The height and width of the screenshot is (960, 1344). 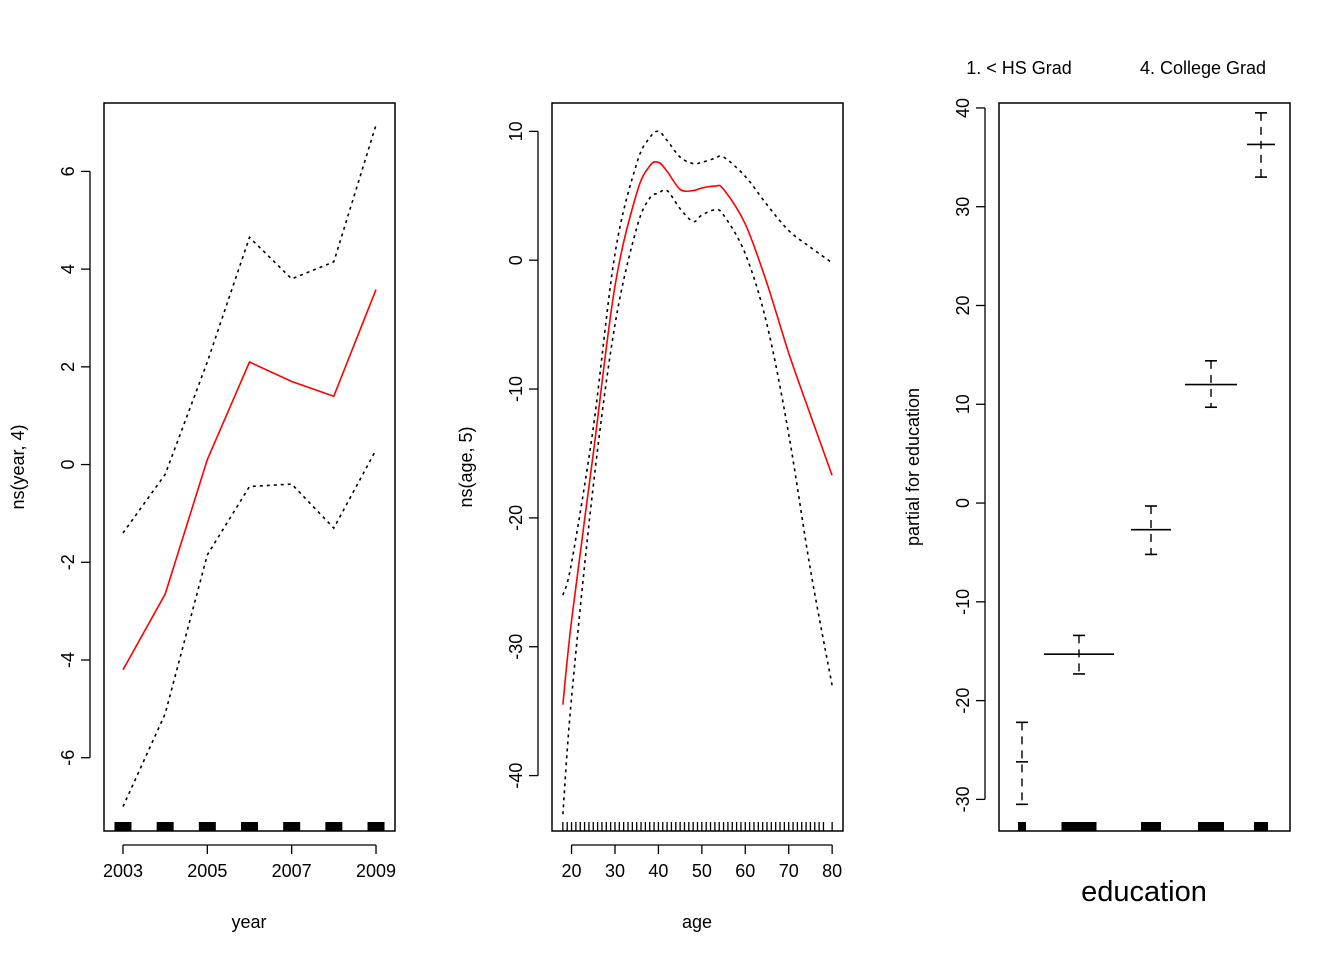 I want to click on x-axis-label: education, so click(x=1144, y=892).